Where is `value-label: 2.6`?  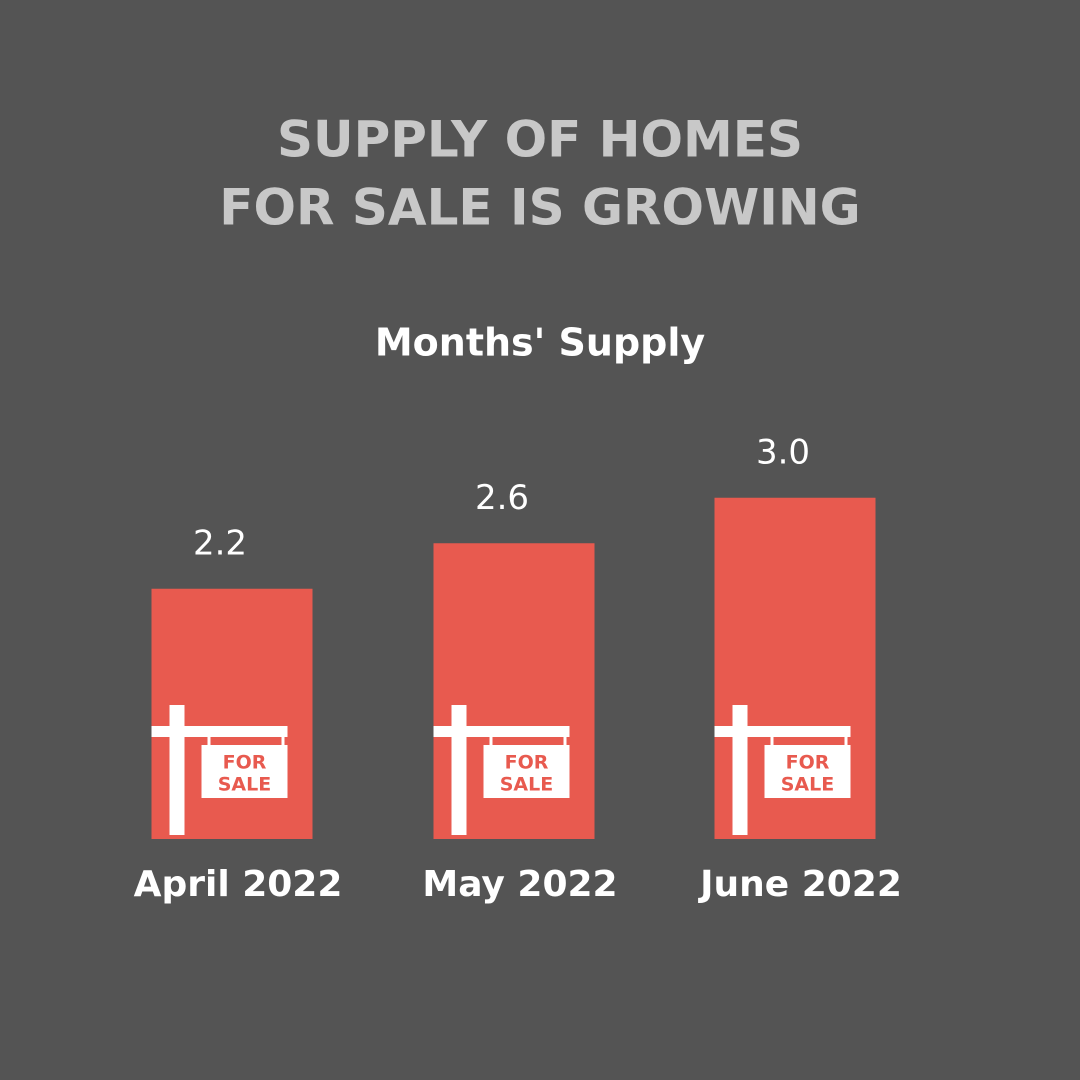 value-label: 2.6 is located at coordinates (502, 498).